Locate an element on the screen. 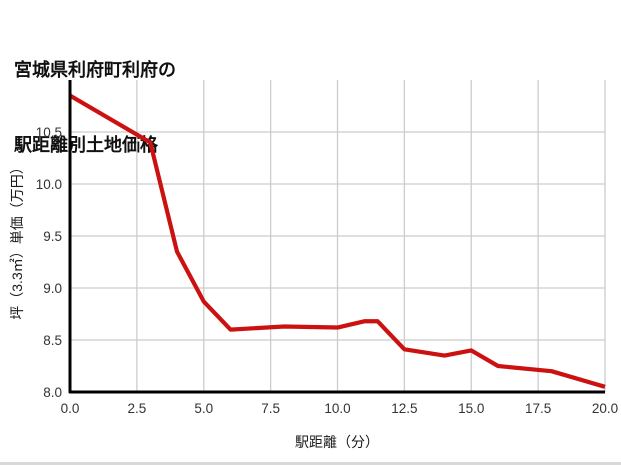  x-tick-label: 20.0 is located at coordinates (605, 408).